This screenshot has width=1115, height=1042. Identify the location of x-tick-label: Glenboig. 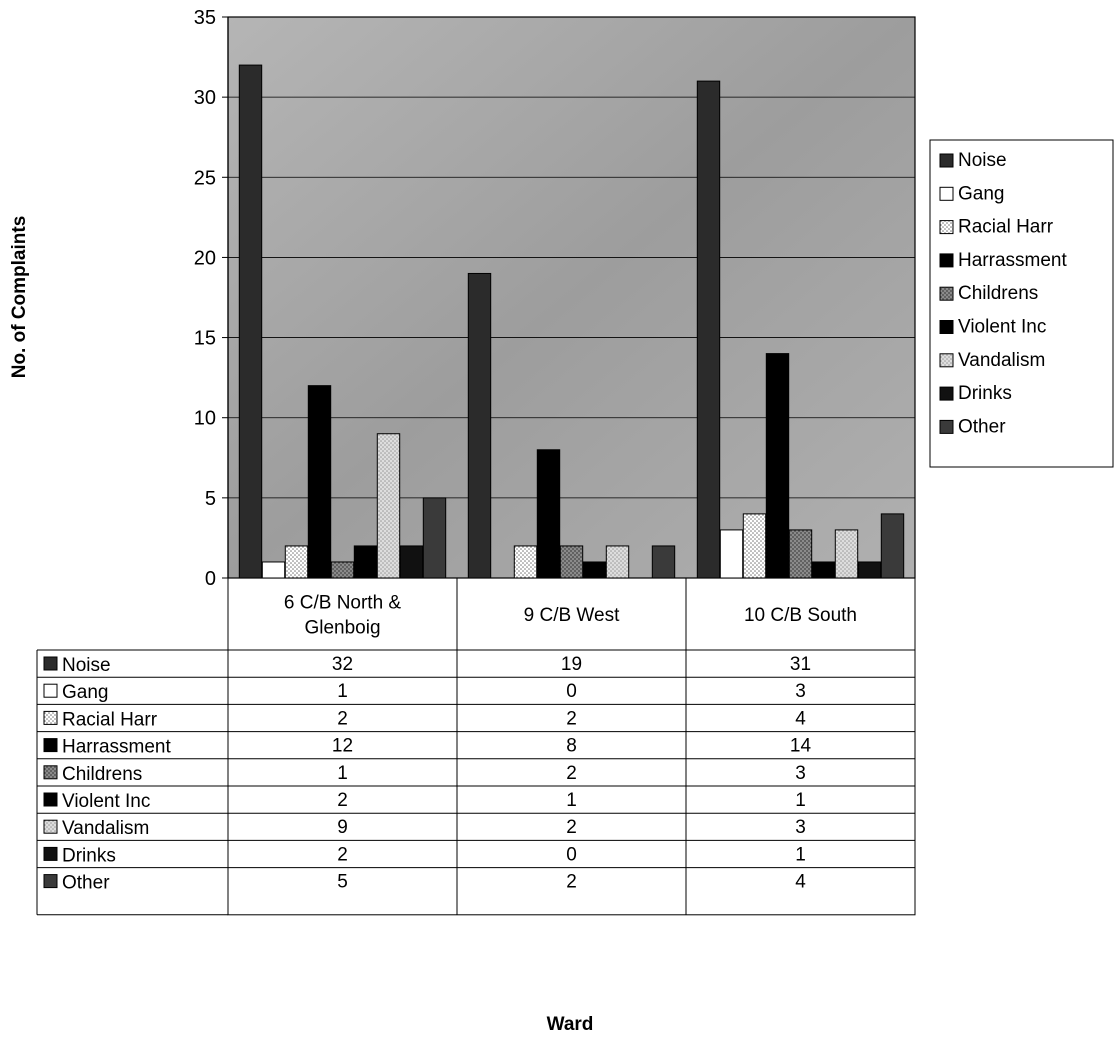
(342, 628).